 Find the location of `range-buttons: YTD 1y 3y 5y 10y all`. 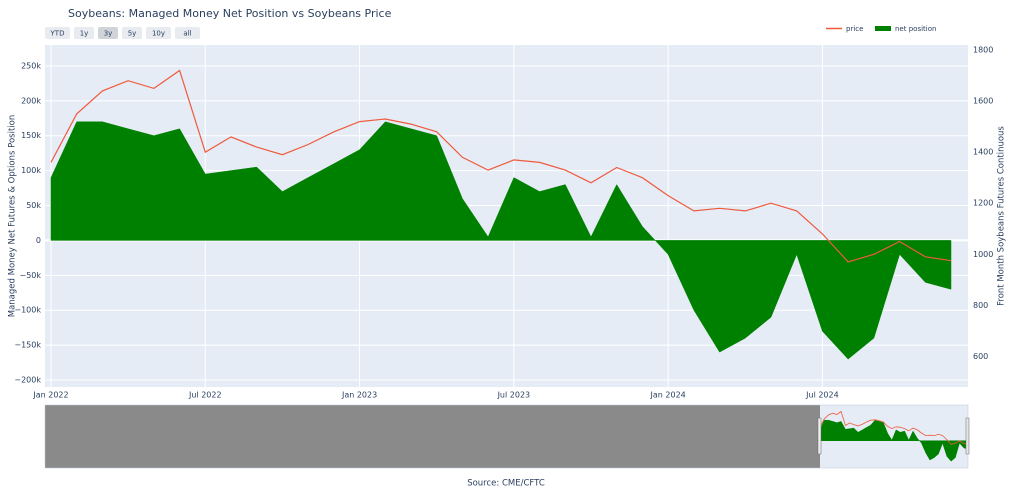

range-buttons: YTD 1y 3y 5y 10y all is located at coordinates (122, 33).